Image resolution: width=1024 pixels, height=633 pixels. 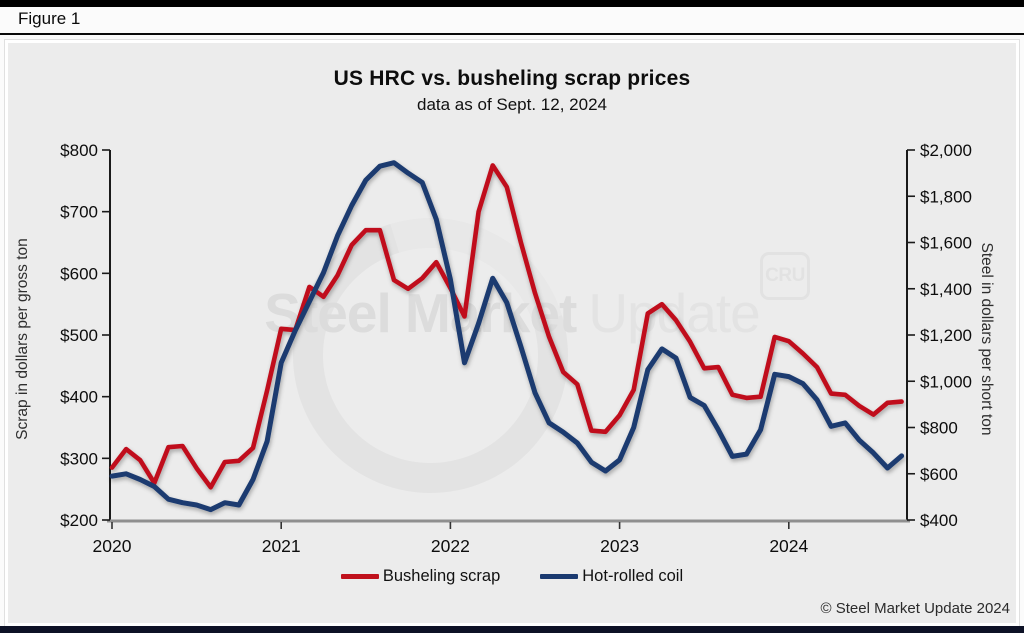 What do you see at coordinates (559, 576) in the screenshot?
I see `hot-rolled-coil-swatch` at bounding box center [559, 576].